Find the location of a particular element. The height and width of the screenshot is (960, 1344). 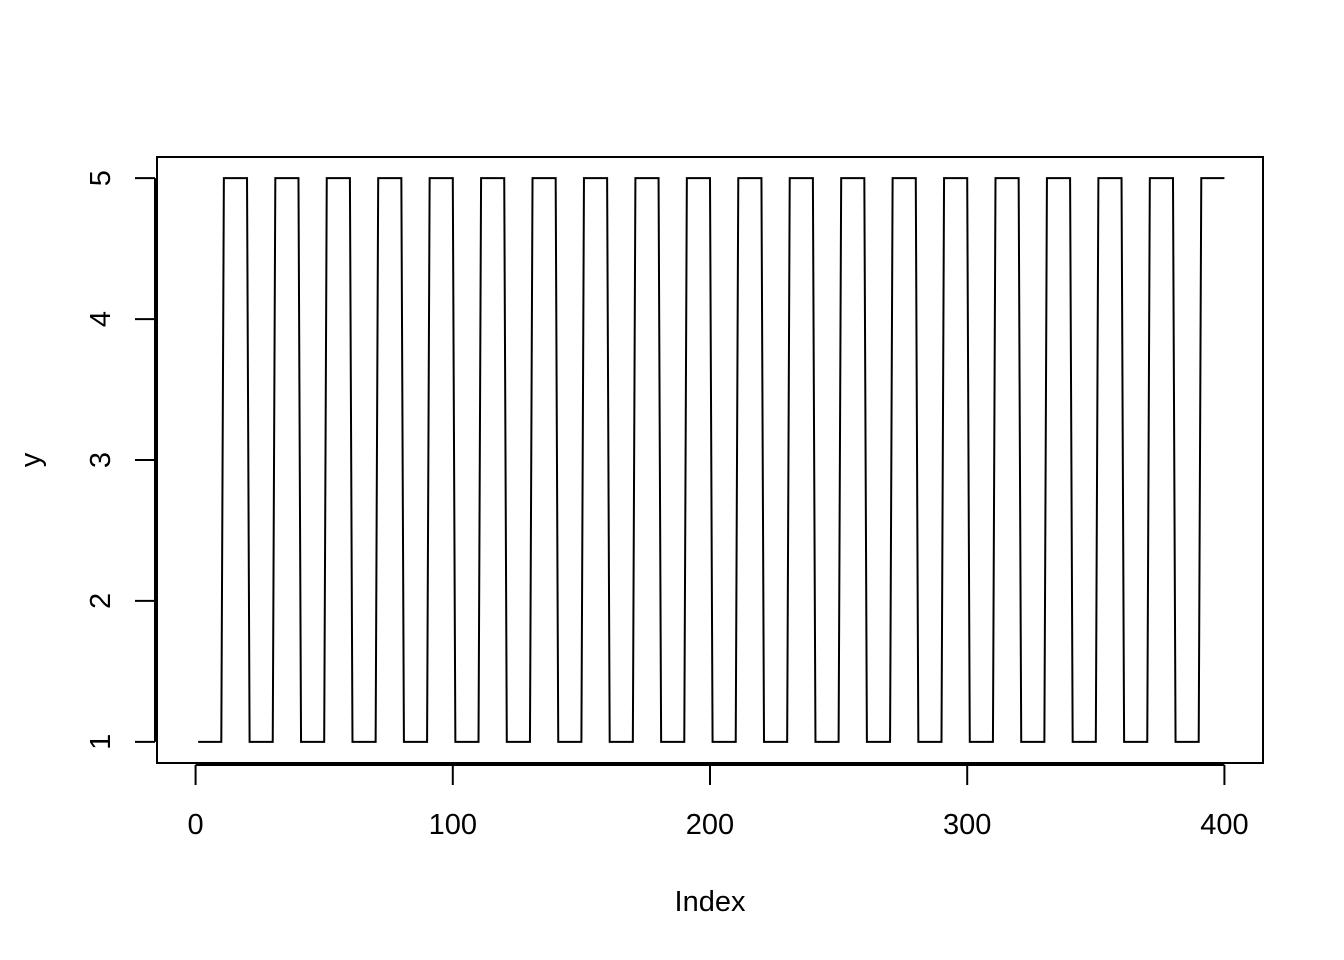

x-tick-label: 400 is located at coordinates (1224, 825).